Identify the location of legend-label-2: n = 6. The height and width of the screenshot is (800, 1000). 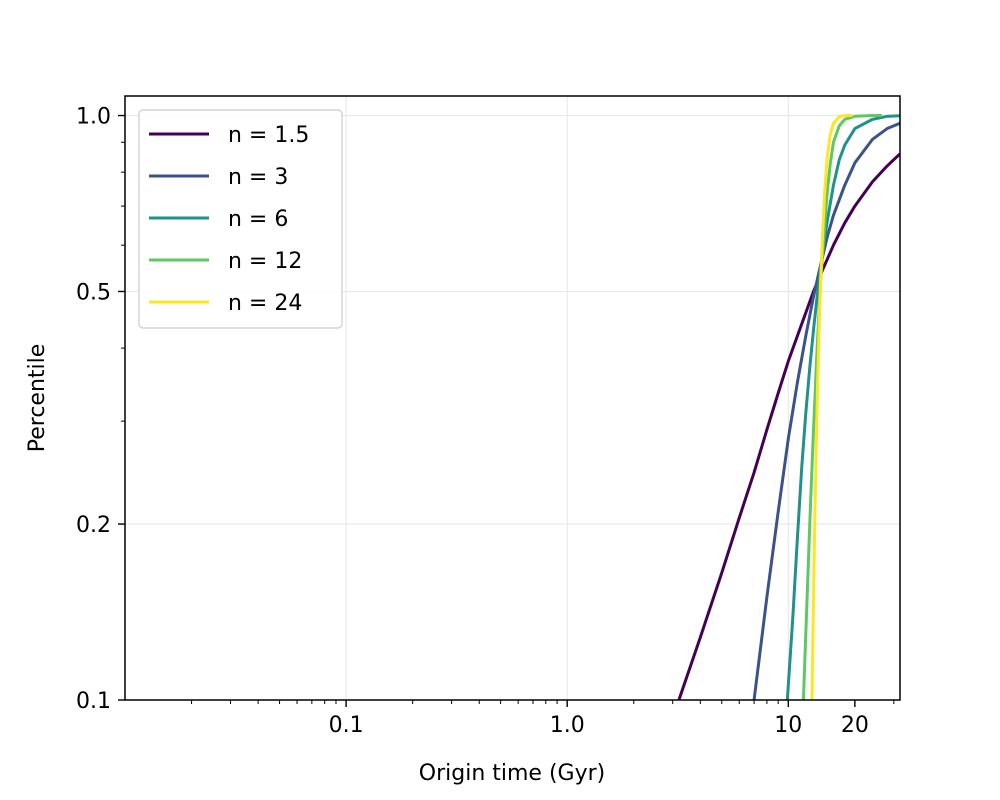
(258, 219).